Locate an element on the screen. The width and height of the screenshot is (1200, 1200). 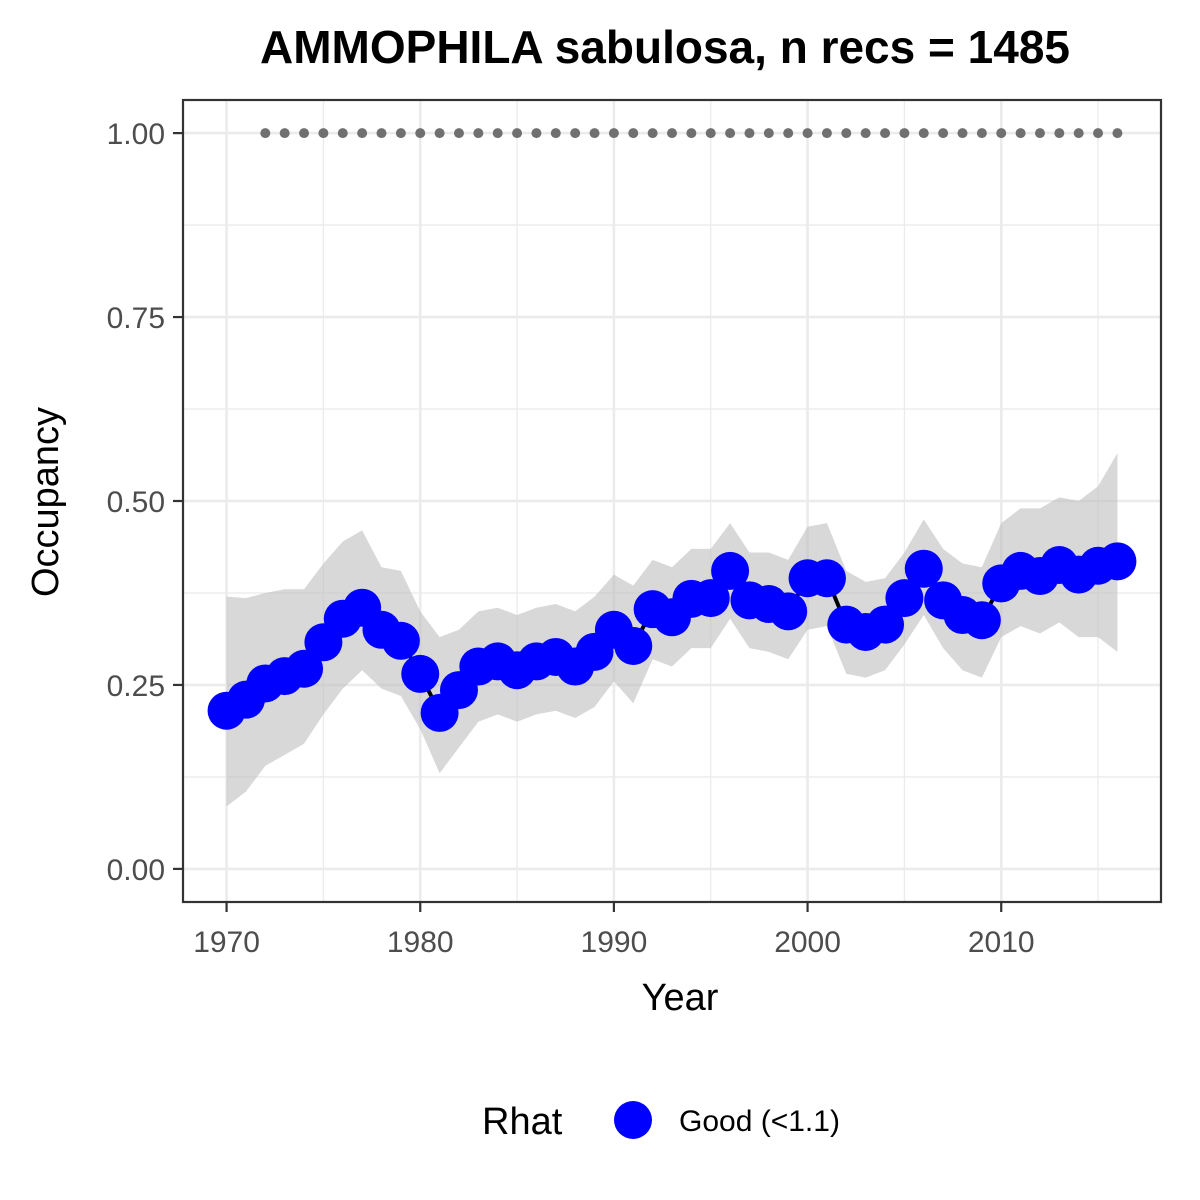
y-tick-label: 0.00 is located at coordinates (136, 870).